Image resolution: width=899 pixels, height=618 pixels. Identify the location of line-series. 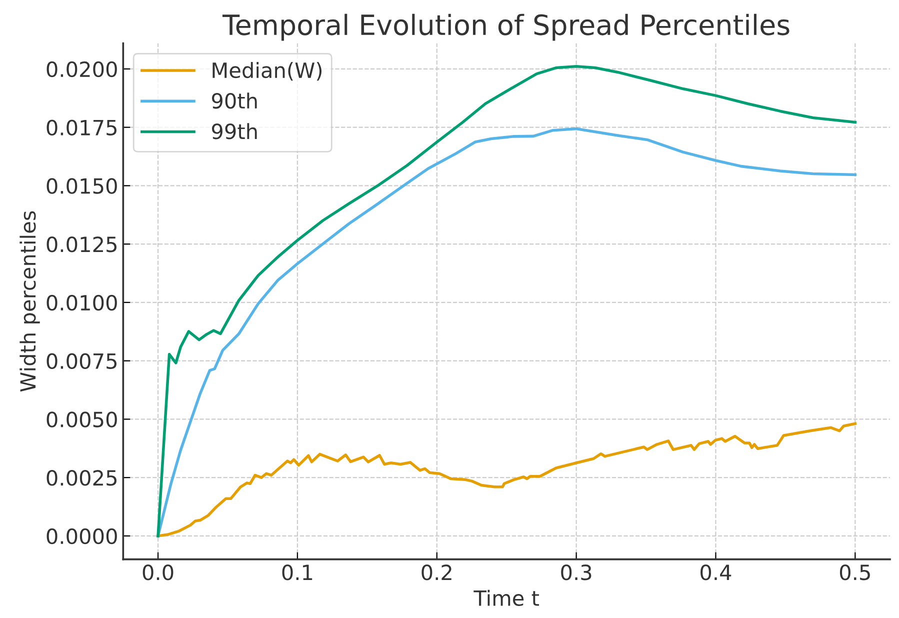
(506, 480).